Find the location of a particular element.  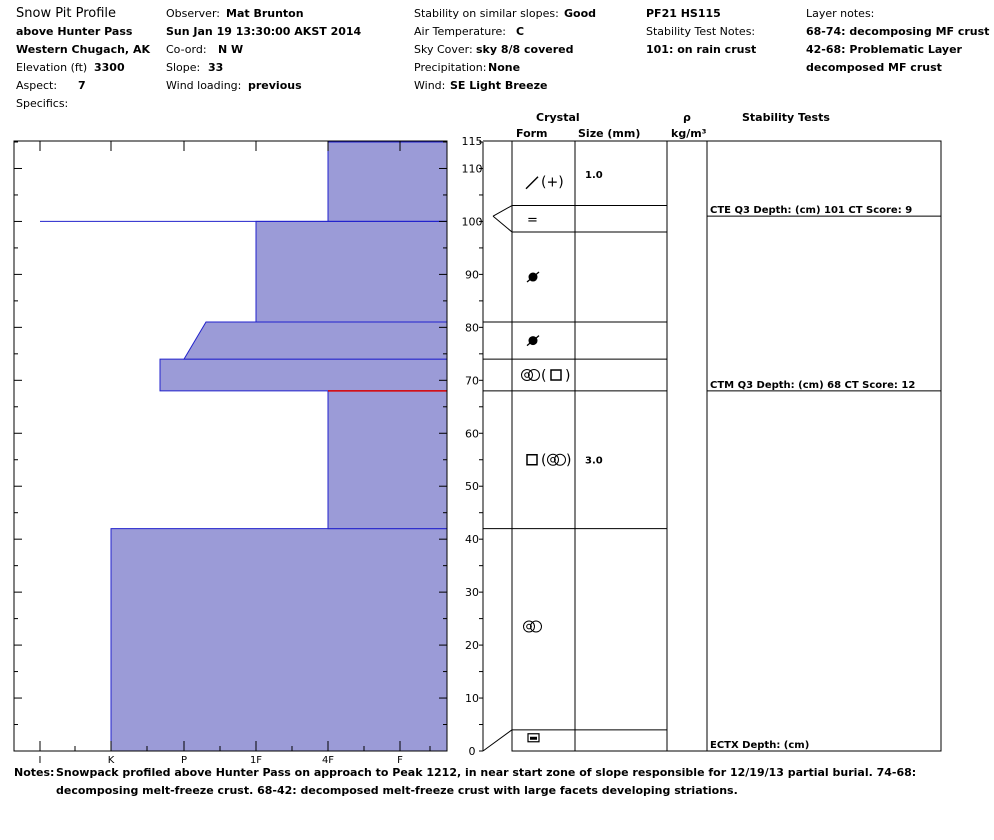

precipitation-label: Precipitation: is located at coordinates (450, 67).